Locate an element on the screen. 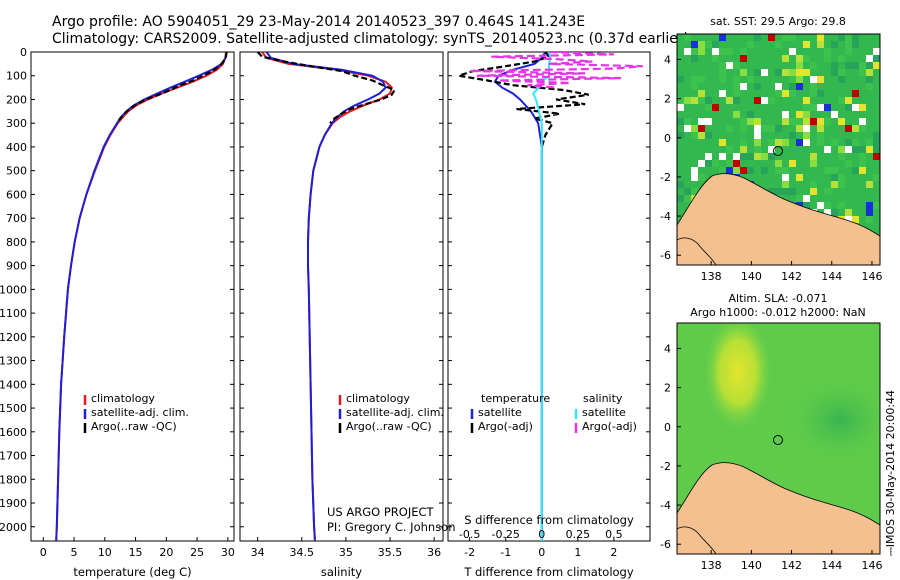 The width and height of the screenshot is (900, 580). y-tick-label: 1300 is located at coordinates (13, 361).